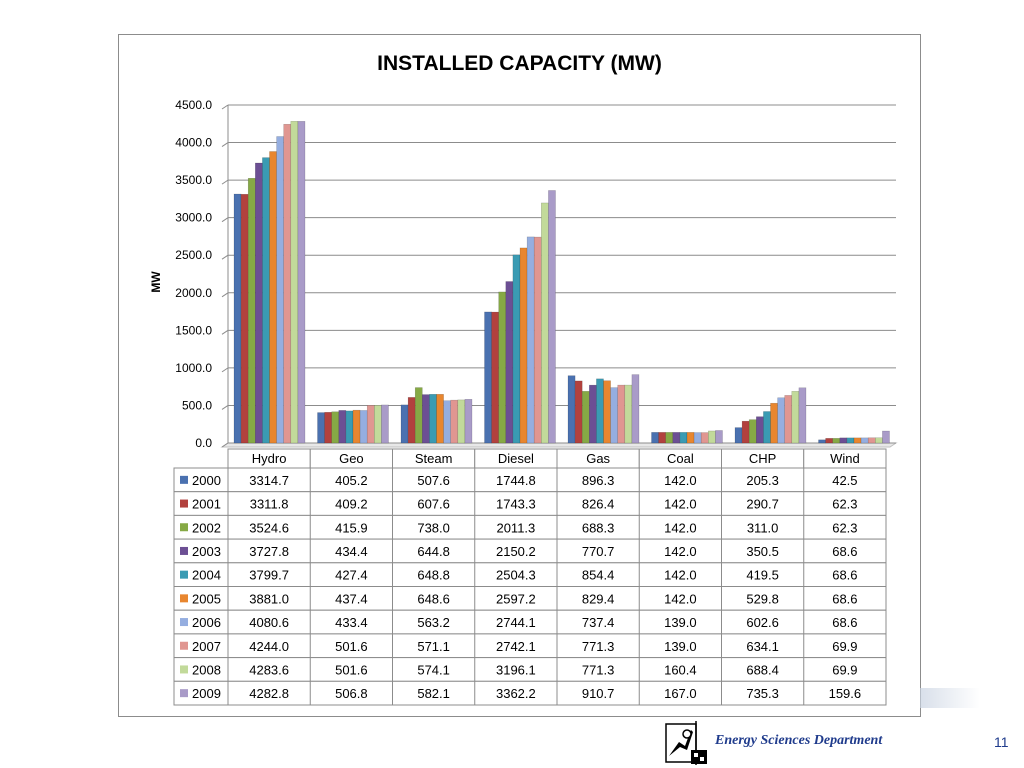 The width and height of the screenshot is (1024, 768). Describe the element at coordinates (680, 598) in the screenshot. I see `data-label: 142.0` at that location.